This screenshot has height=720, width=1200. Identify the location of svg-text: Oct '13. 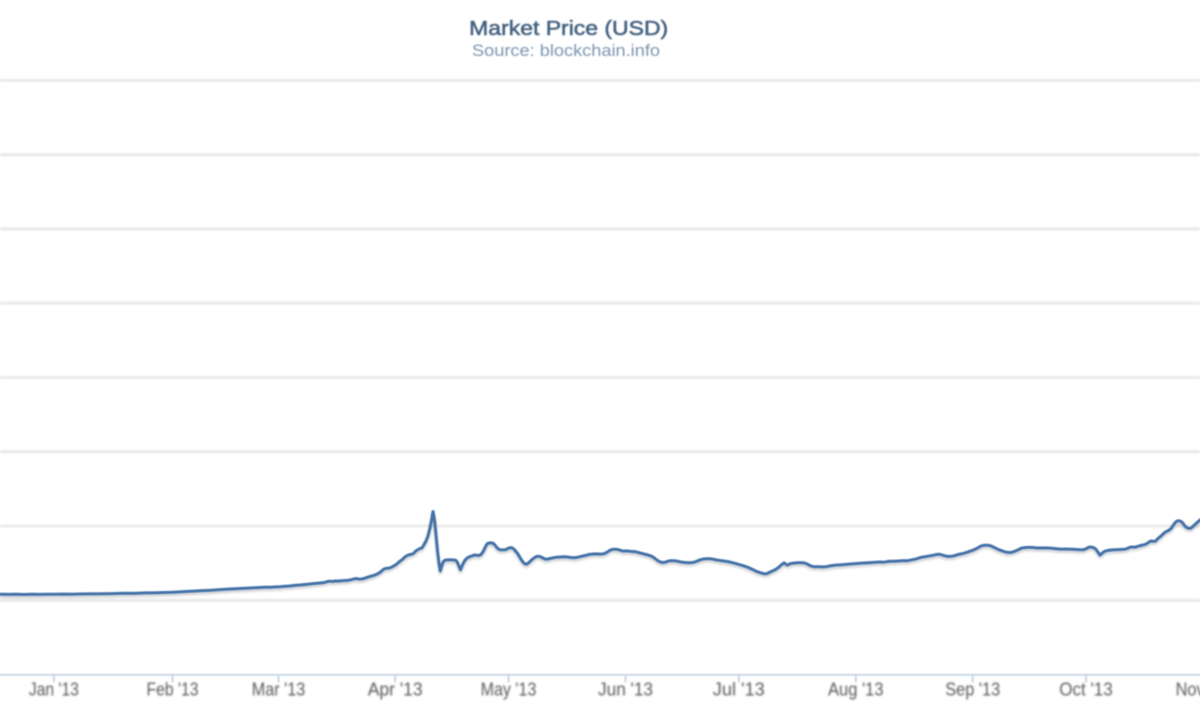
(1086, 690).